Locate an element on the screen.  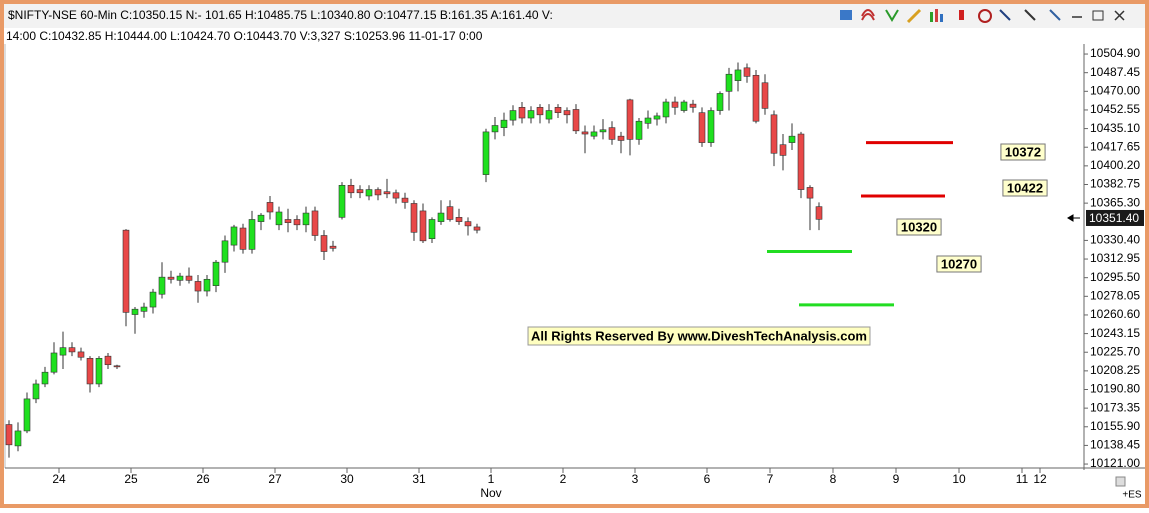
x-tick-label: 25 is located at coordinates (131, 479).